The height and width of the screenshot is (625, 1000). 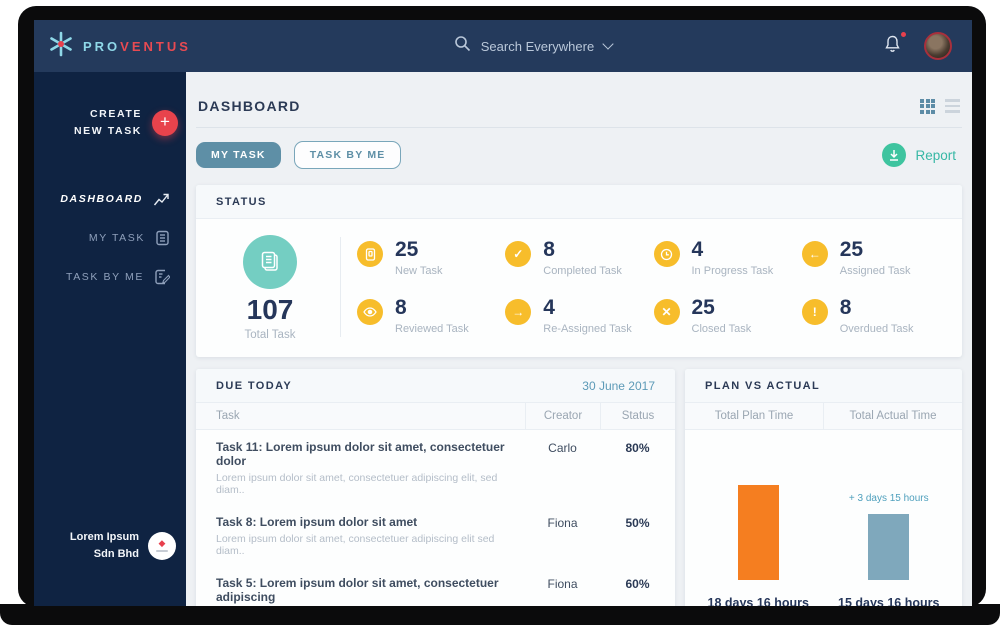 What do you see at coordinates (889, 601) in the screenshot?
I see `actual-time-value: 15 days 16 hours` at bounding box center [889, 601].